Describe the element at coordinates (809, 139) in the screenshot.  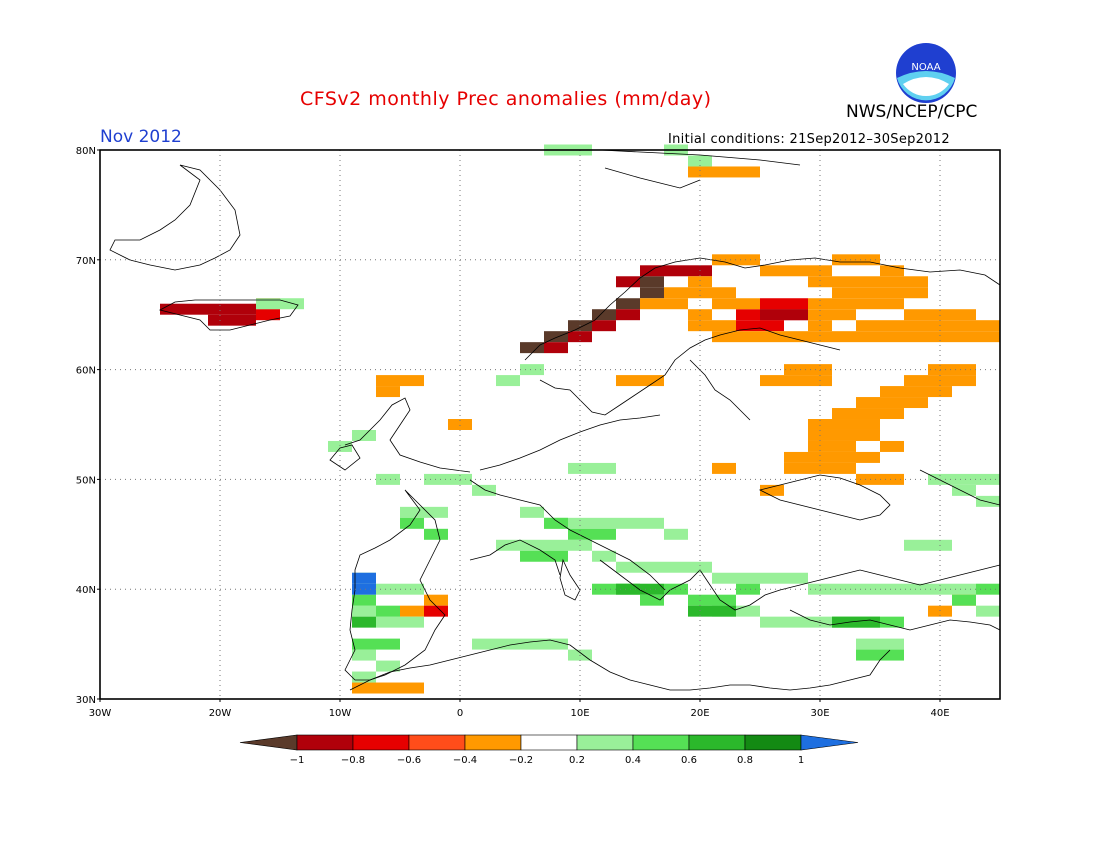
I see `initial-conditions: Initial conditions: 21Sep2012–30Sep2012` at that location.